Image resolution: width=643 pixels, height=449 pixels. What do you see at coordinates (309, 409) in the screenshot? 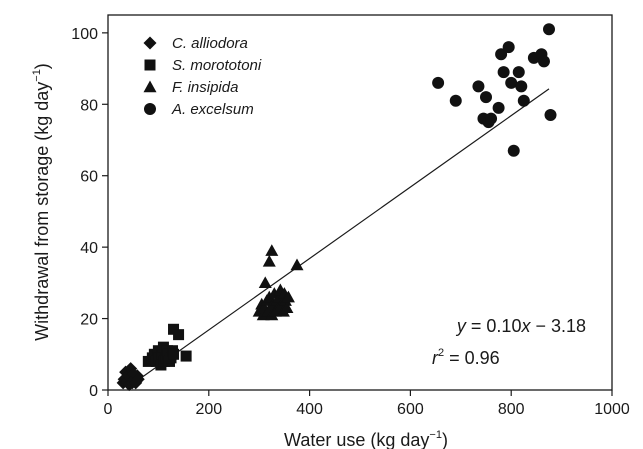
I see `x-tick-label: 400` at bounding box center [309, 409].